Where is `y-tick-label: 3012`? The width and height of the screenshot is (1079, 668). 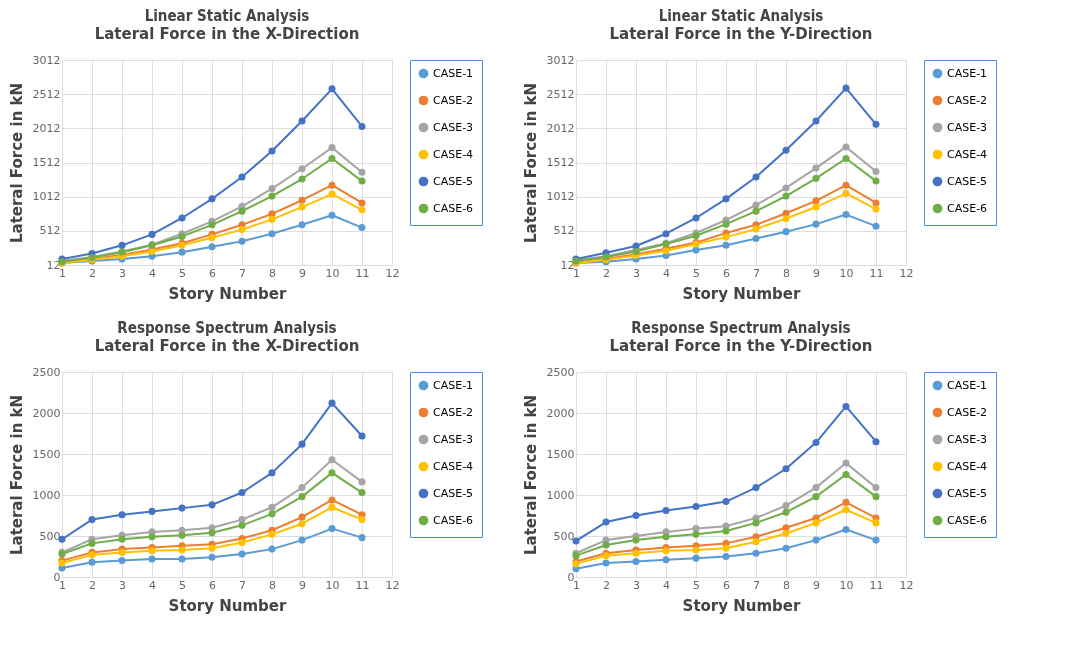 y-tick-label: 3012 is located at coordinates (46, 60).